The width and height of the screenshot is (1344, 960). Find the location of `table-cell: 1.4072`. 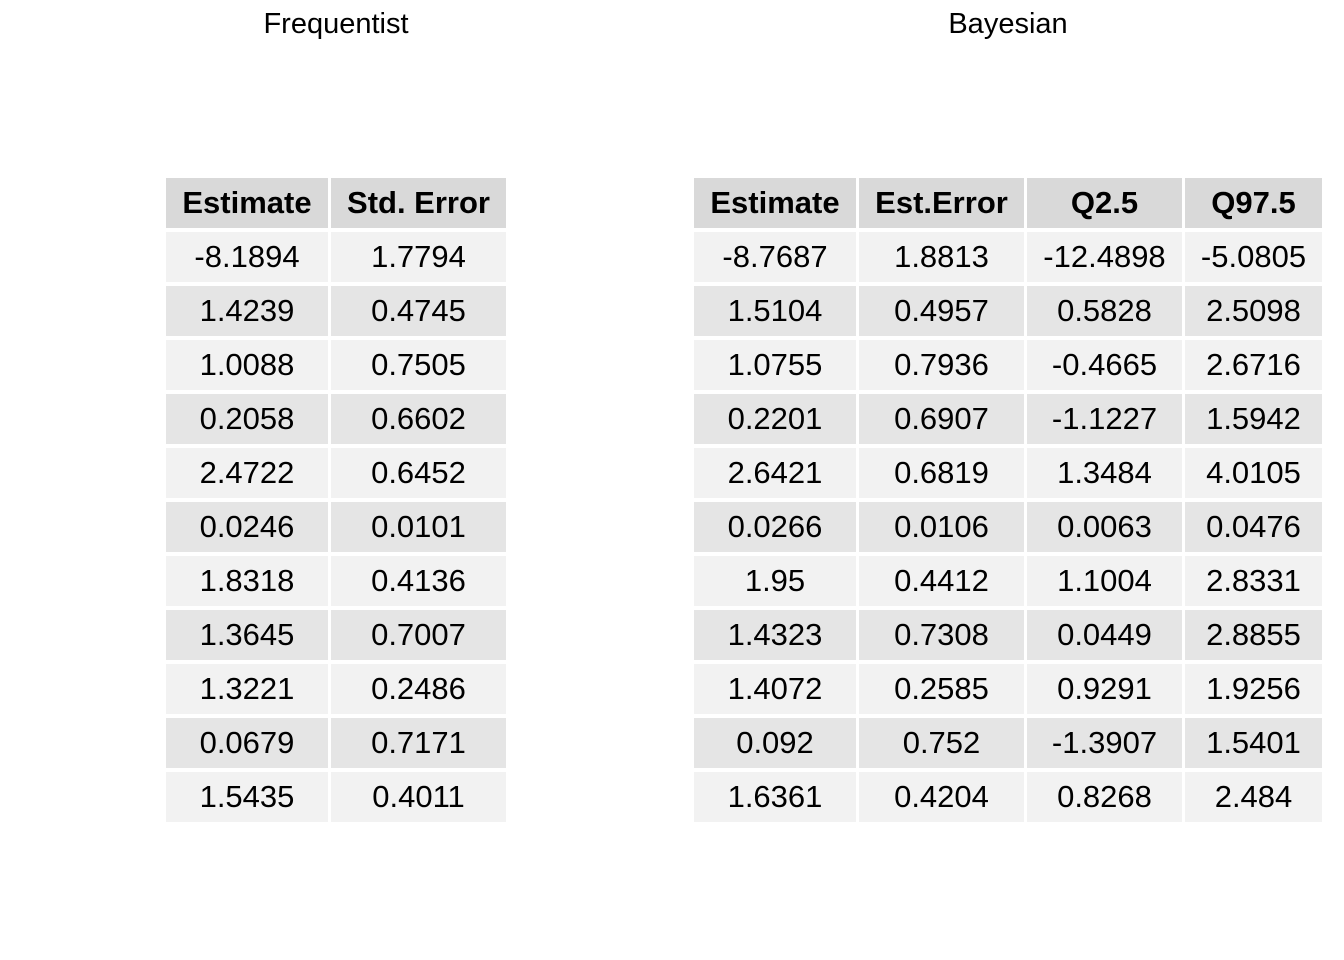

table-cell: 1.4072 is located at coordinates (776, 691).